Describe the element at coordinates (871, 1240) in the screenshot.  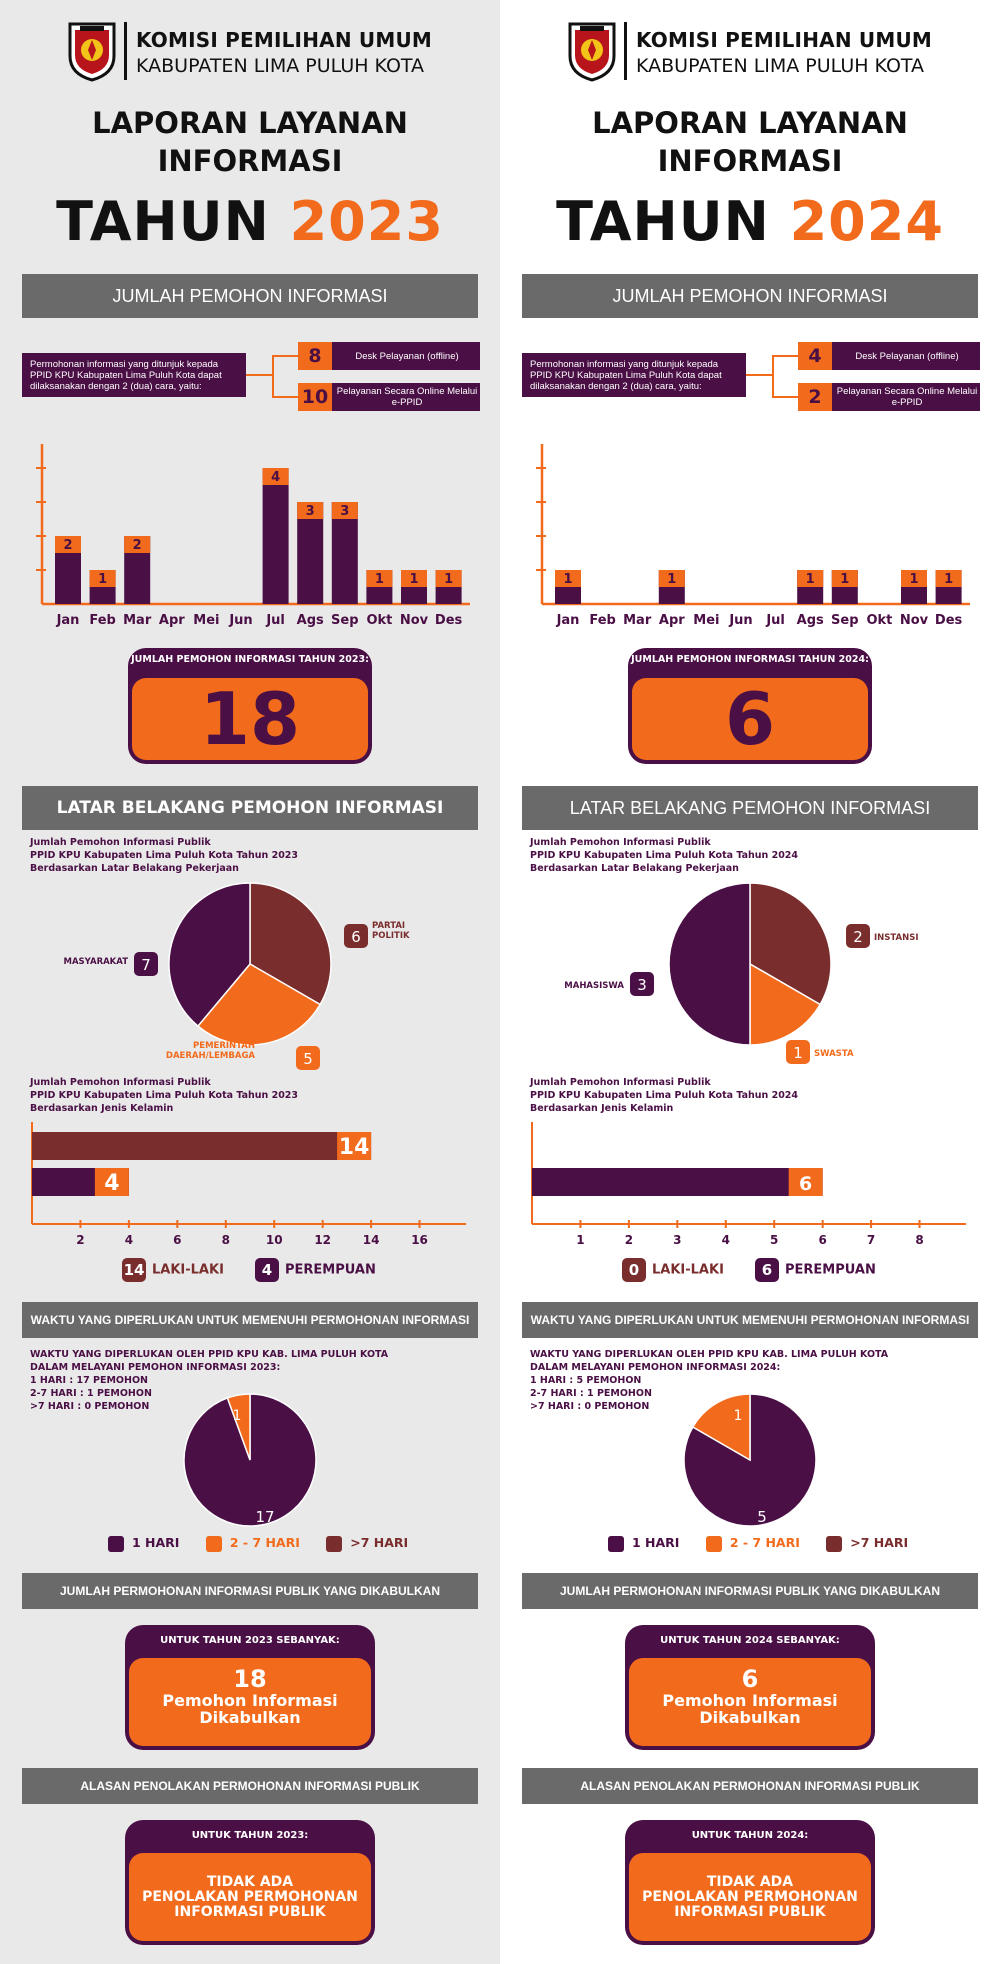
I see `gender-tick-label: 7` at that location.